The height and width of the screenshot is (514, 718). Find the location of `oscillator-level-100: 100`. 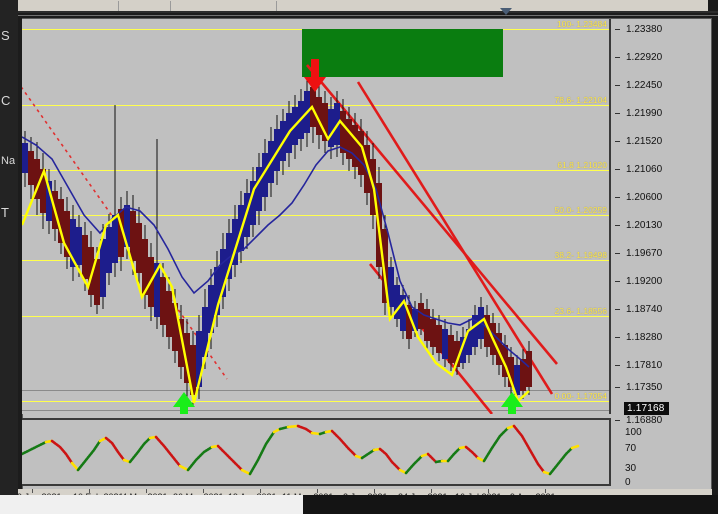

oscillator-level-100: 100 is located at coordinates (633, 432).